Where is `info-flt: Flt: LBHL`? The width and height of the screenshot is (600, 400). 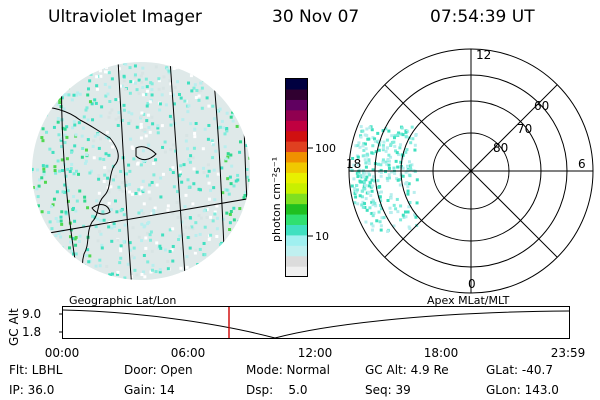 info-flt: Flt: LBHL is located at coordinates (36, 370).